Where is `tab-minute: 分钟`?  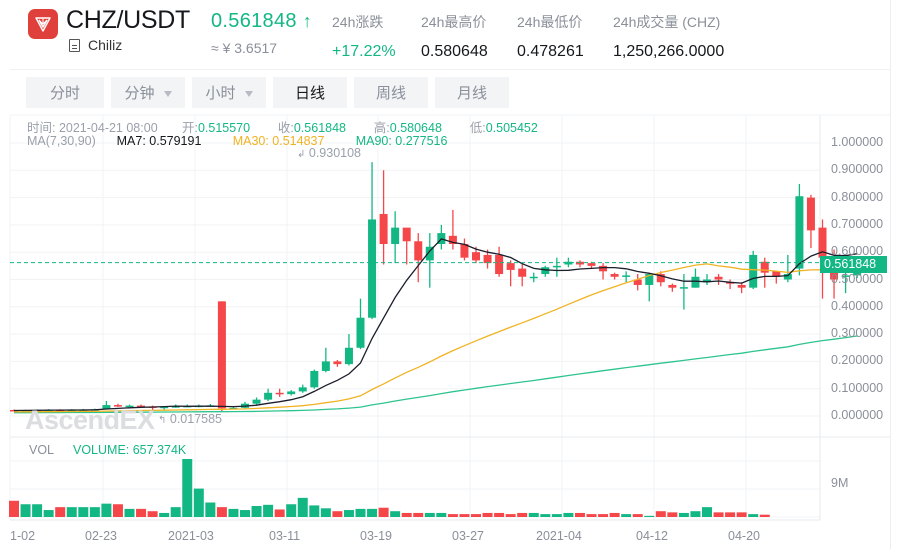 tab-minute: 分钟 is located at coordinates (148, 92).